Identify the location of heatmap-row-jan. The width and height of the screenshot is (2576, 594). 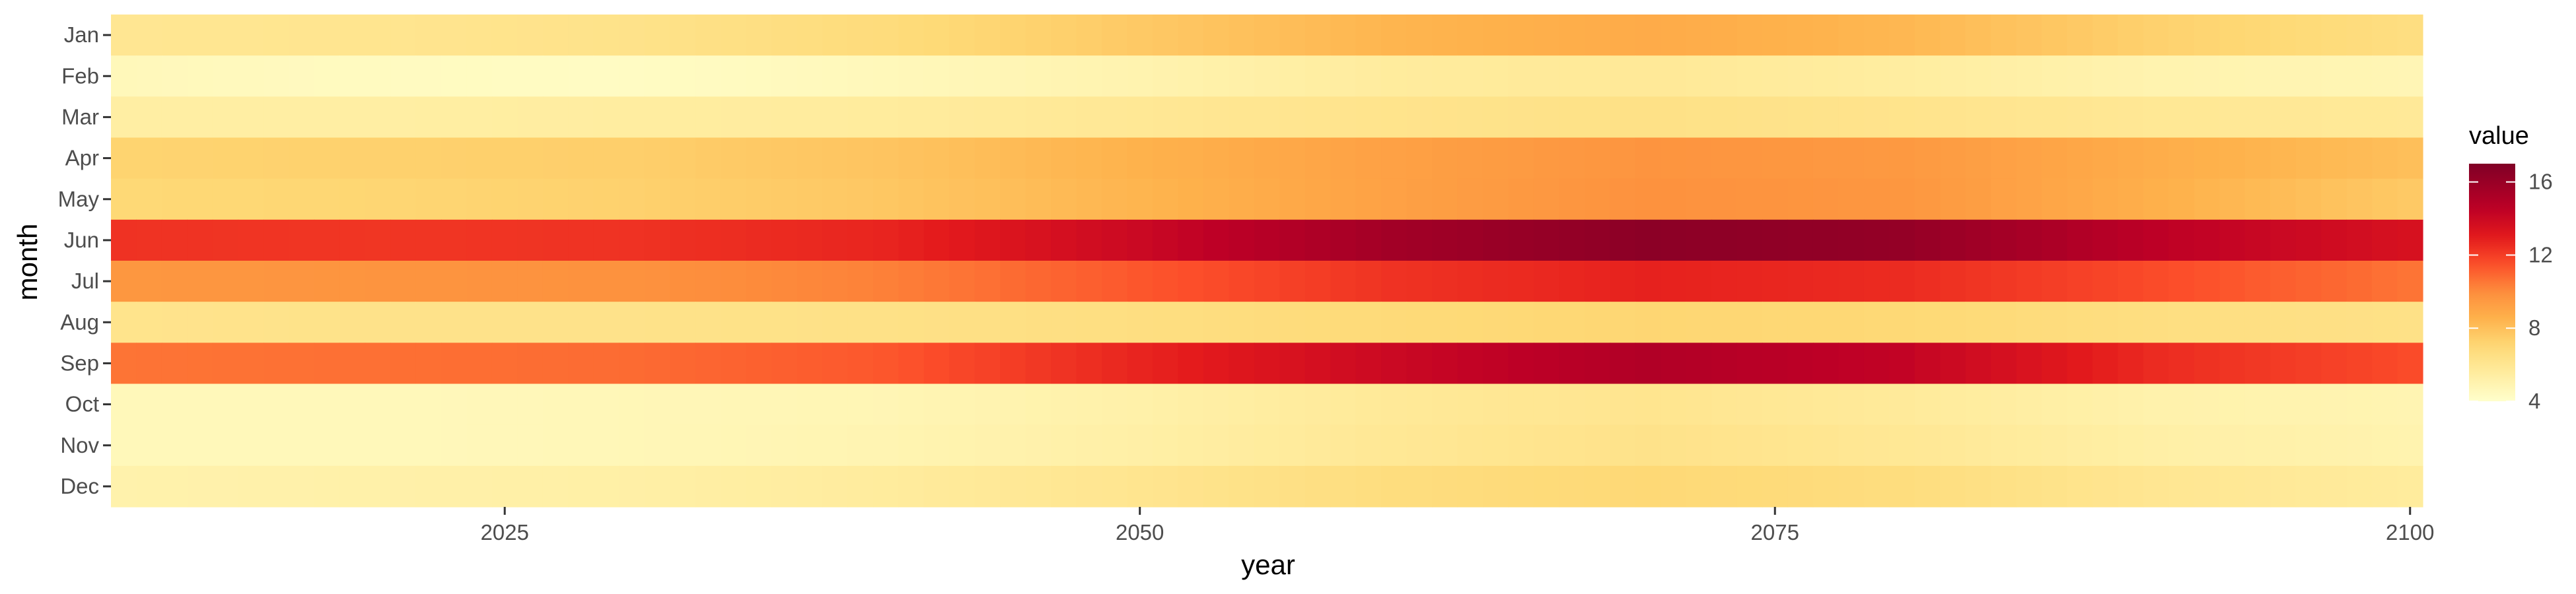
(1267, 35).